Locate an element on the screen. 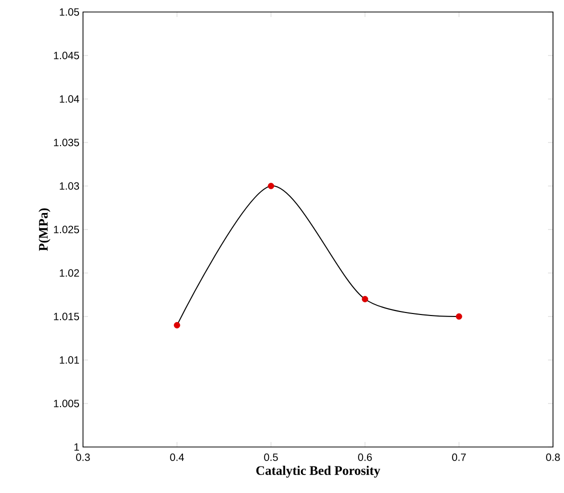  y-tick-label: 1.025 is located at coordinates (67, 230).